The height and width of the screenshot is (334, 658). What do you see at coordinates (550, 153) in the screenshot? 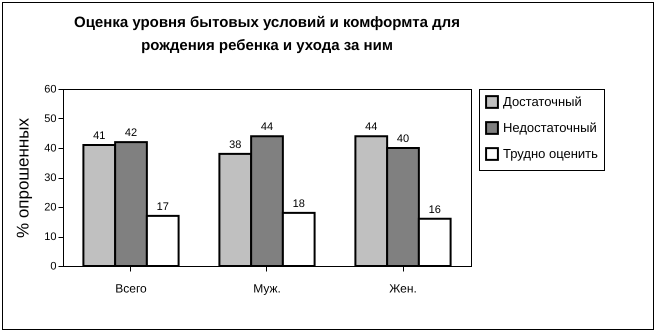
I see `legend-label: Трудно оценить` at bounding box center [550, 153].